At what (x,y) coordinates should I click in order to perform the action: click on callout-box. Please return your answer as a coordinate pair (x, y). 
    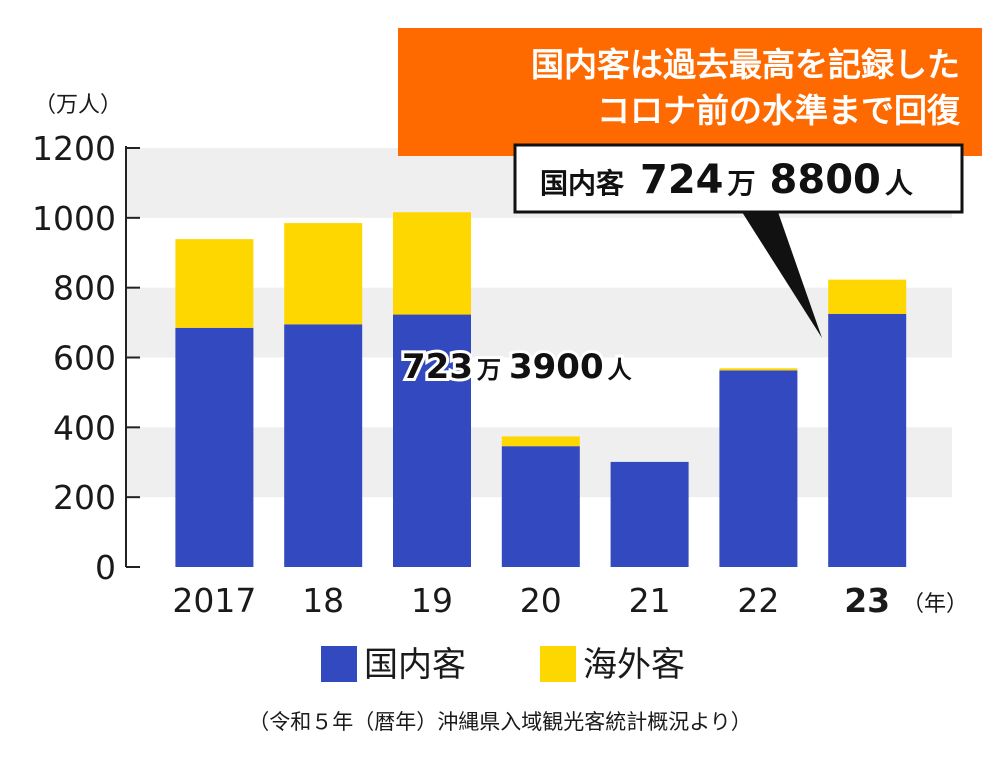
    Looking at the image, I should click on (738, 178).